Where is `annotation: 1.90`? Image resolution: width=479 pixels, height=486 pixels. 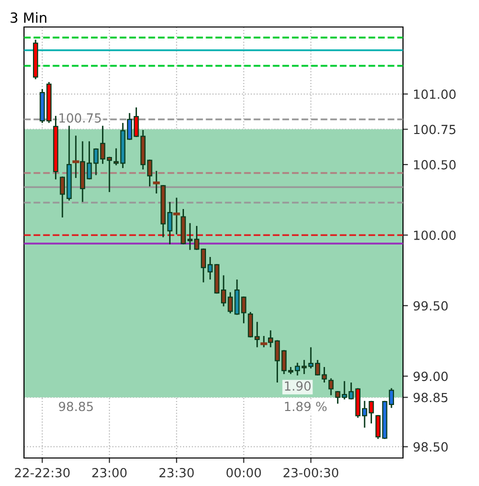
annotation: 1.90 is located at coordinates (297, 386).